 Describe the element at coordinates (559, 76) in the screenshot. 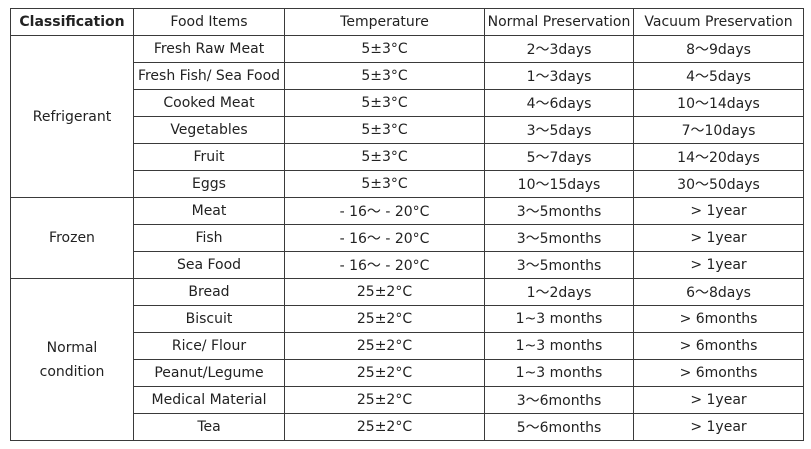

I see `normal-preservation-cell: 1～3days` at that location.